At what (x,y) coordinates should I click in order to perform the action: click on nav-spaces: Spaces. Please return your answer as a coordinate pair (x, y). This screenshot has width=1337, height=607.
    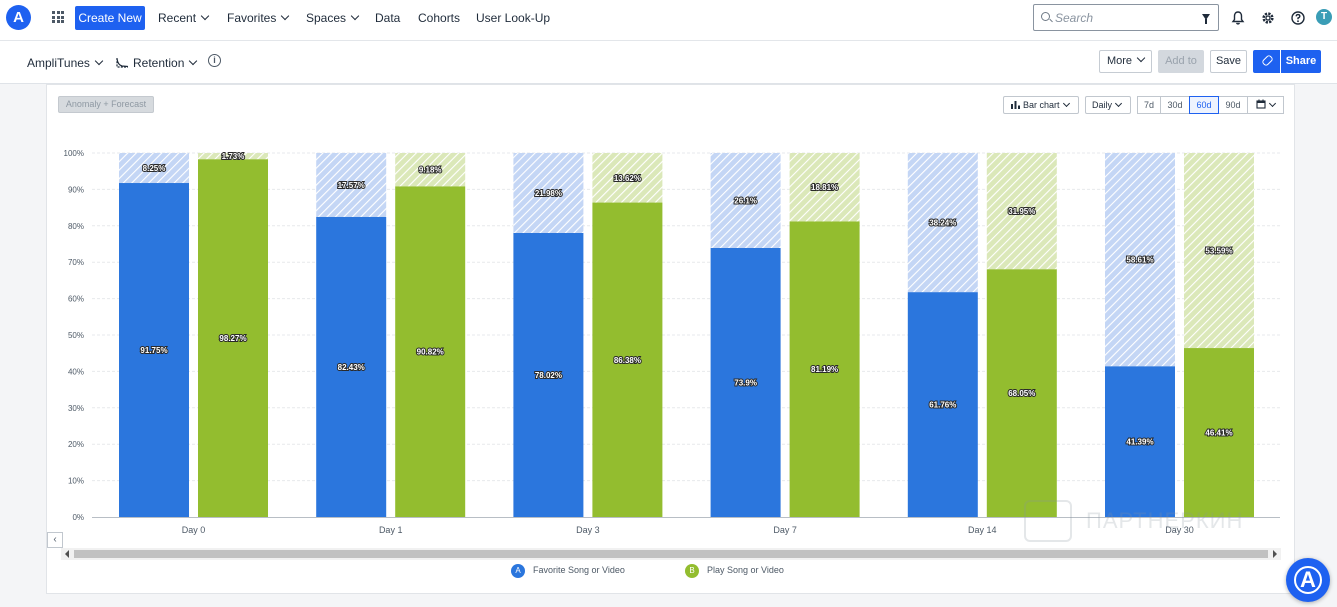
    Looking at the image, I should click on (333, 18).